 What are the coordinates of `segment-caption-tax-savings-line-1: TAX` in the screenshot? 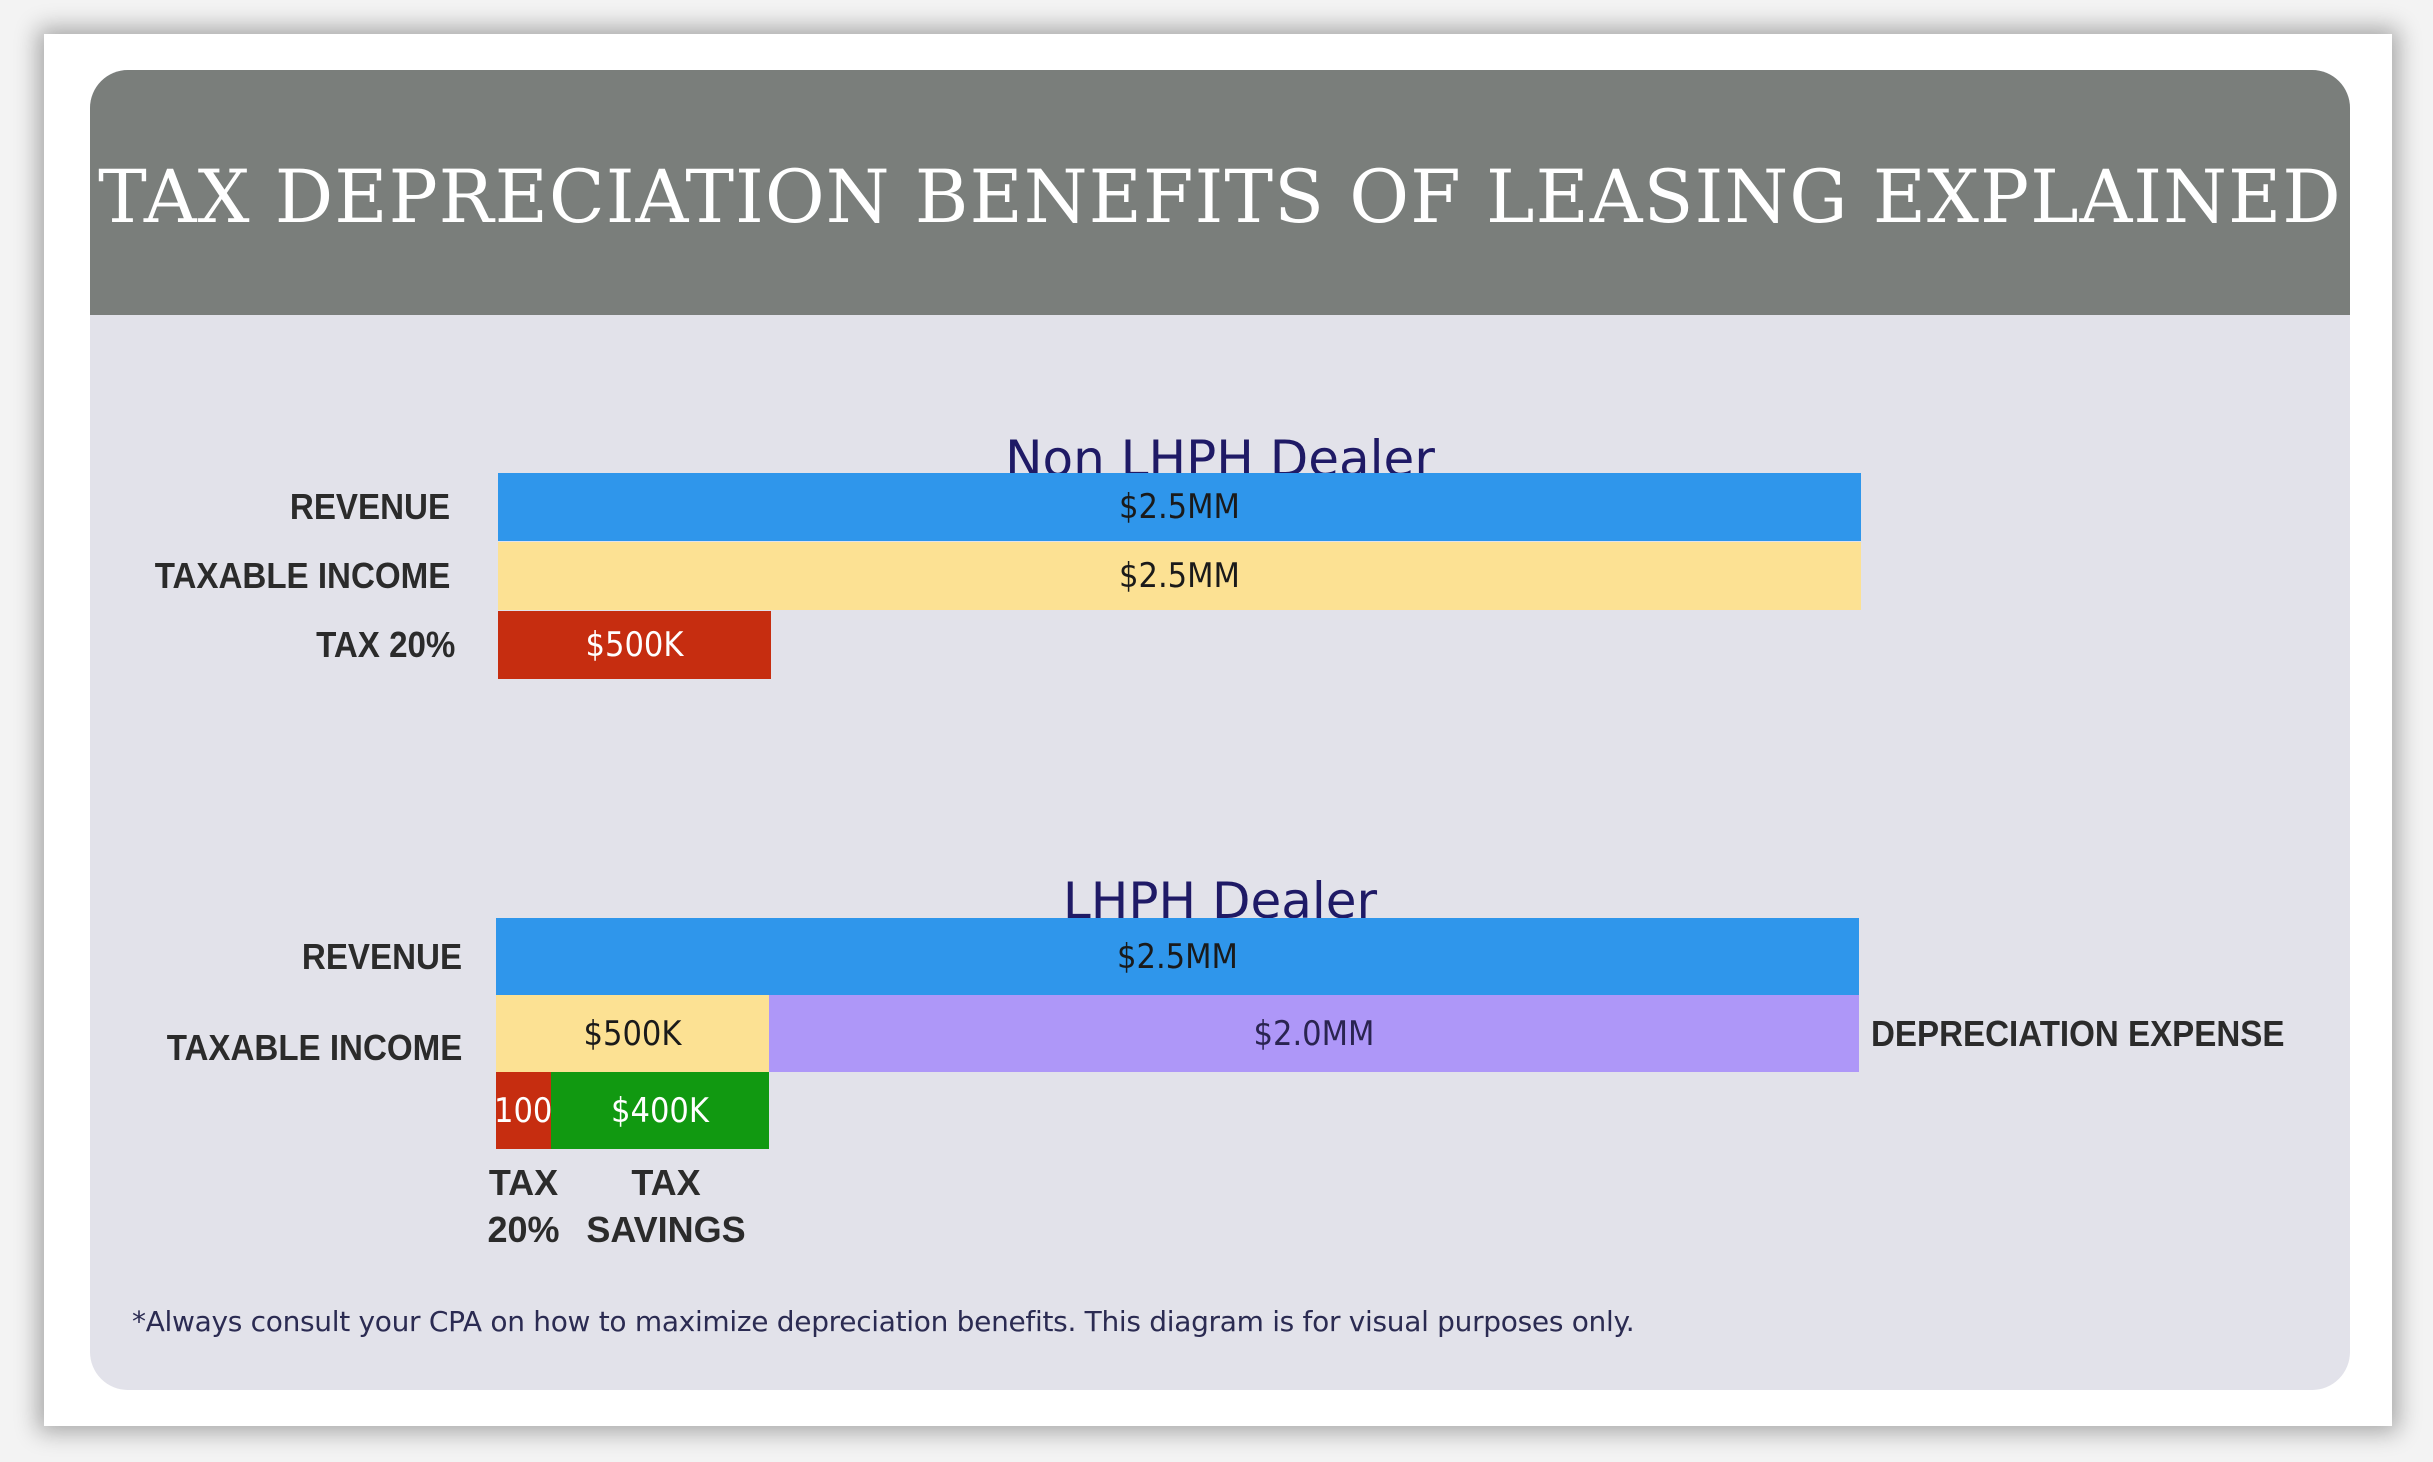 It's located at (666, 1182).